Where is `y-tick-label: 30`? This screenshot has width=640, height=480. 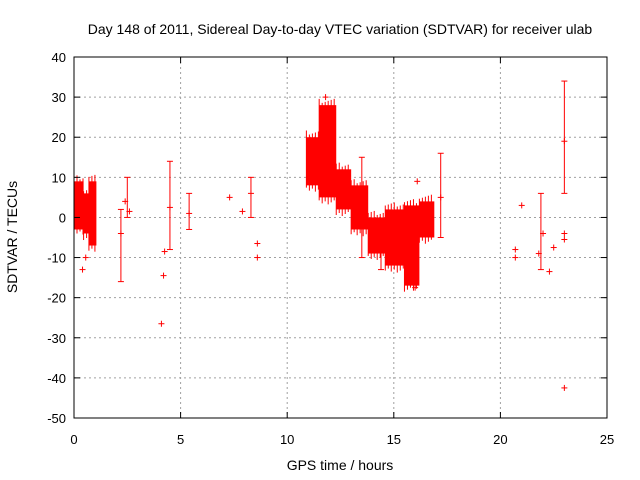
y-tick-label: 30 is located at coordinates (59, 97).